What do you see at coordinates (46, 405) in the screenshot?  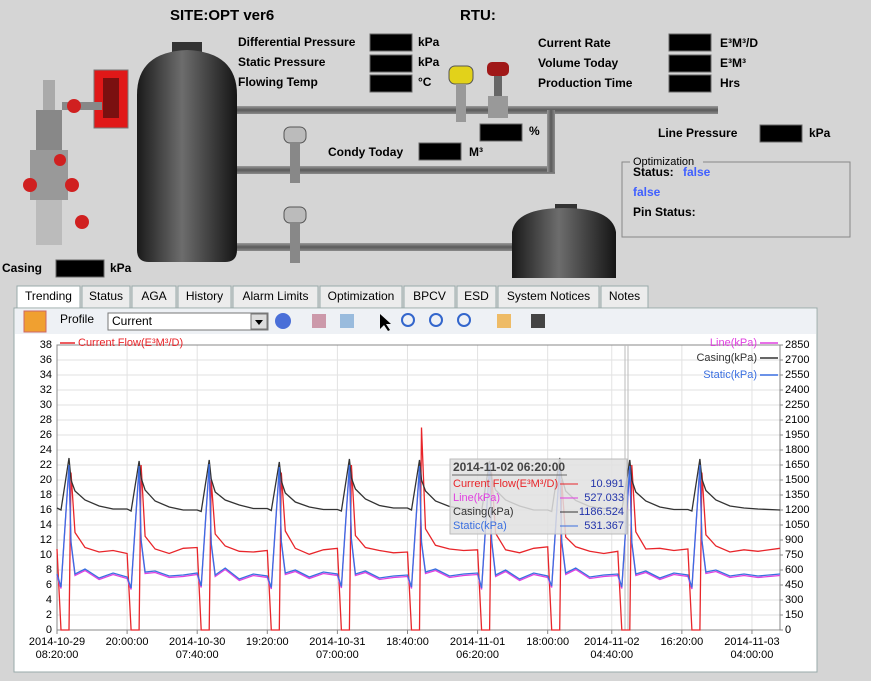 I see `y-tick-label: 30` at bounding box center [46, 405].